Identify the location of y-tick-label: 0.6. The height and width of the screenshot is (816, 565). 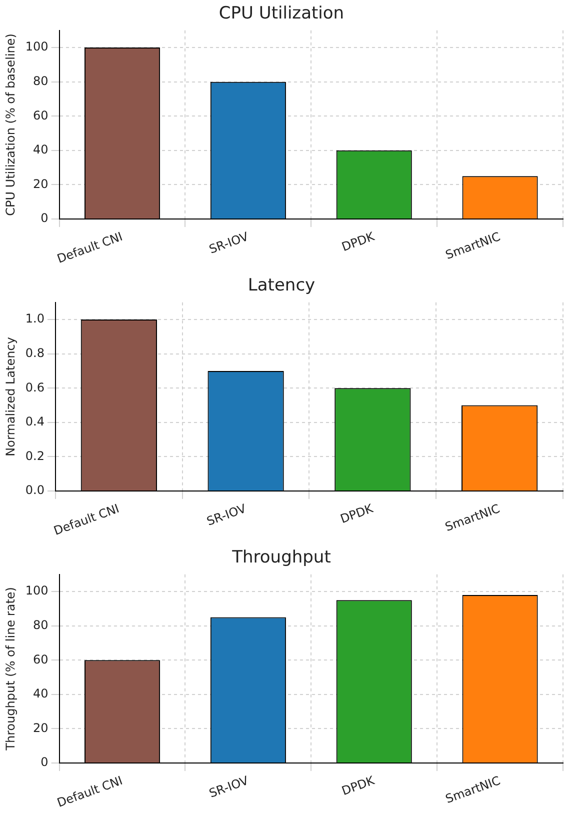
(34, 387).